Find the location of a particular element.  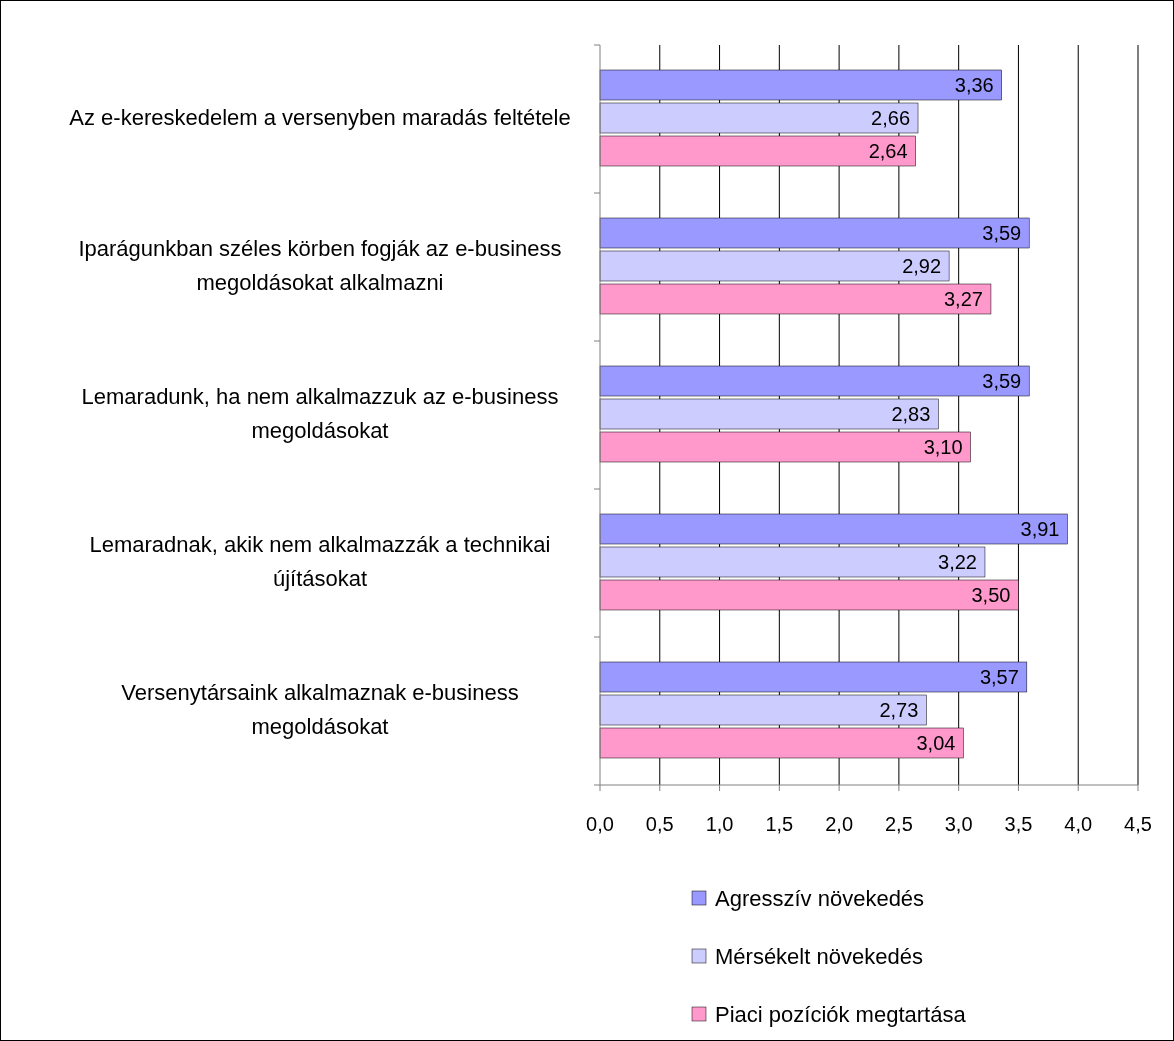

data-label: 3,91 is located at coordinates (1040, 529).